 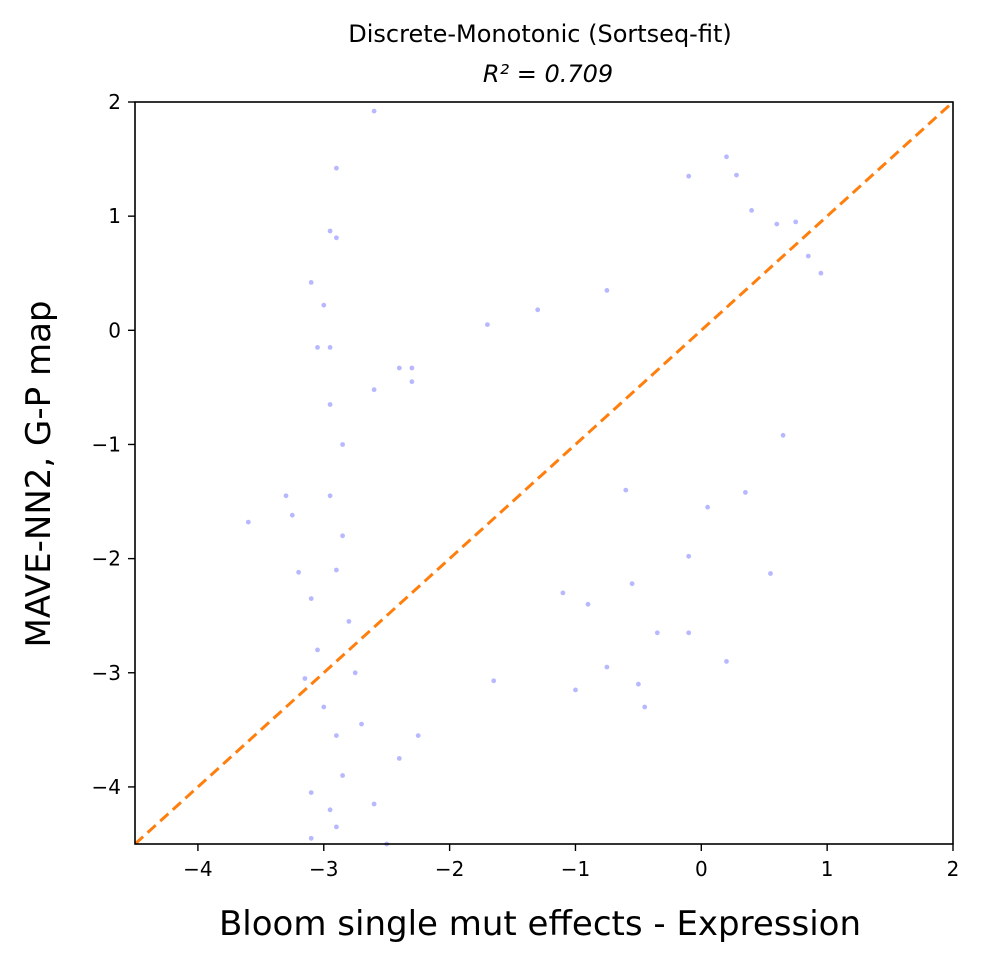 What do you see at coordinates (106, 673) in the screenshot?
I see `y-tick-label: −3` at bounding box center [106, 673].